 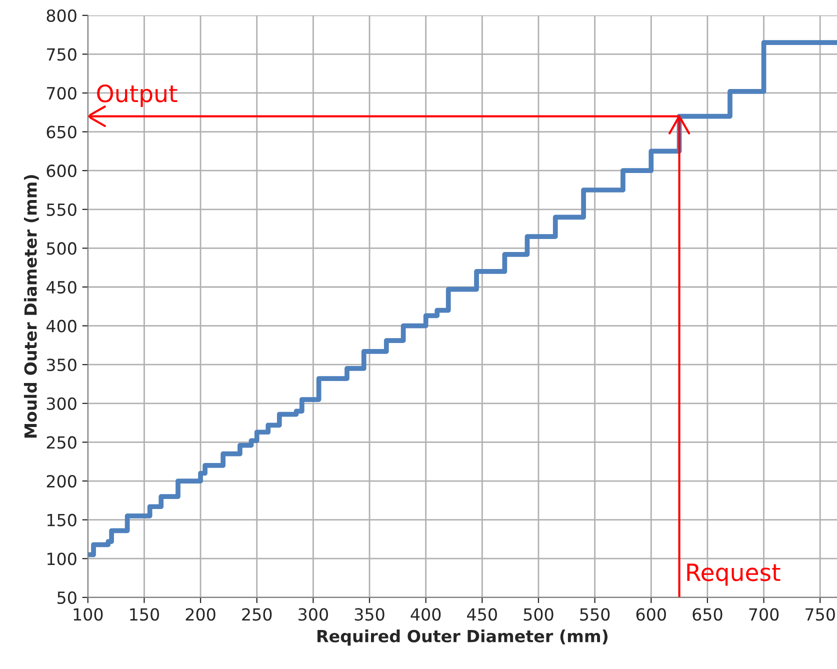 What do you see at coordinates (61, 171) in the screenshot?
I see `y-tick-label: 600` at bounding box center [61, 171].